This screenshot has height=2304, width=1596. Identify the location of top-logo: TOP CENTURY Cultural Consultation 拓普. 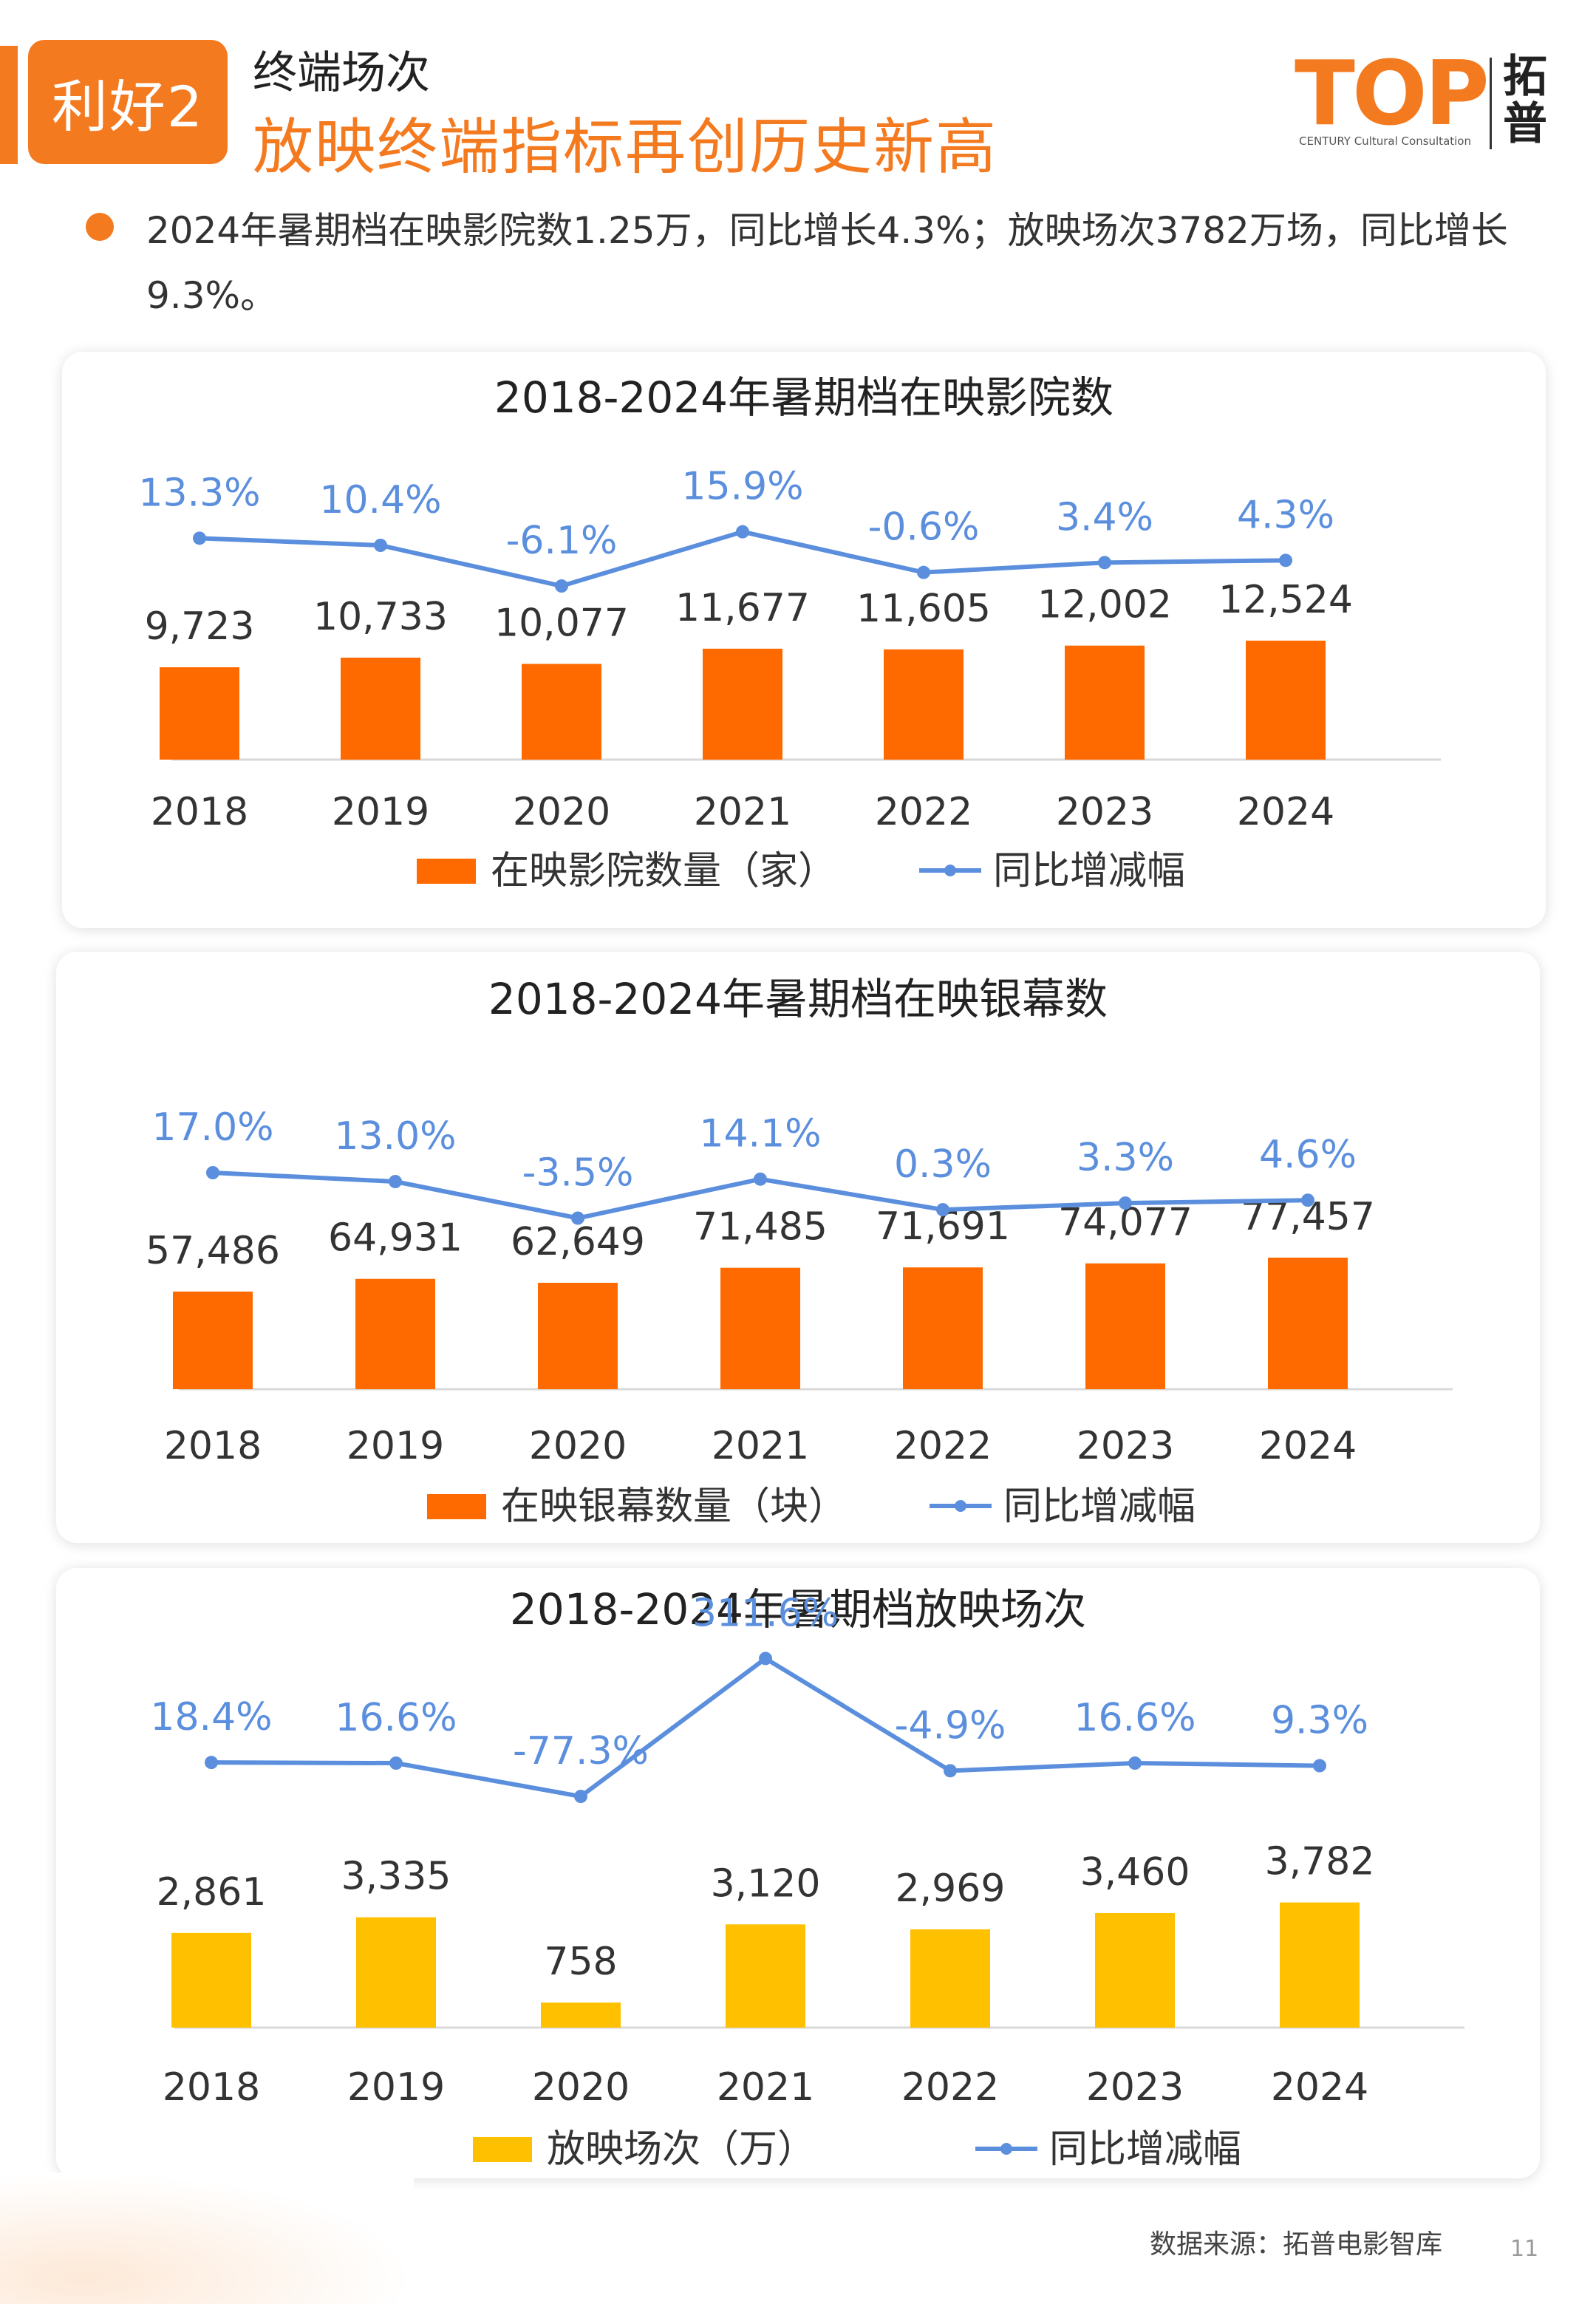
(1428, 102).